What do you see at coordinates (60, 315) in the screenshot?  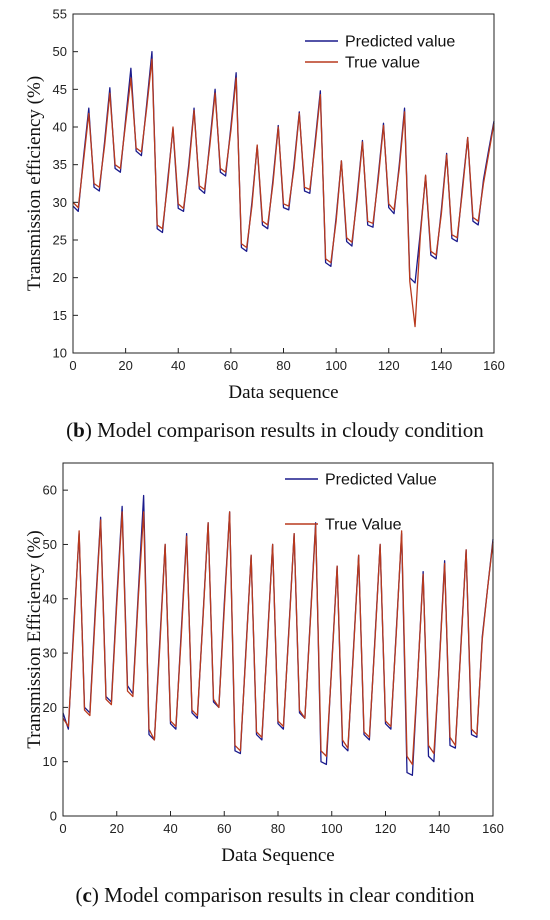 I see `y-tick-label: 15` at bounding box center [60, 315].